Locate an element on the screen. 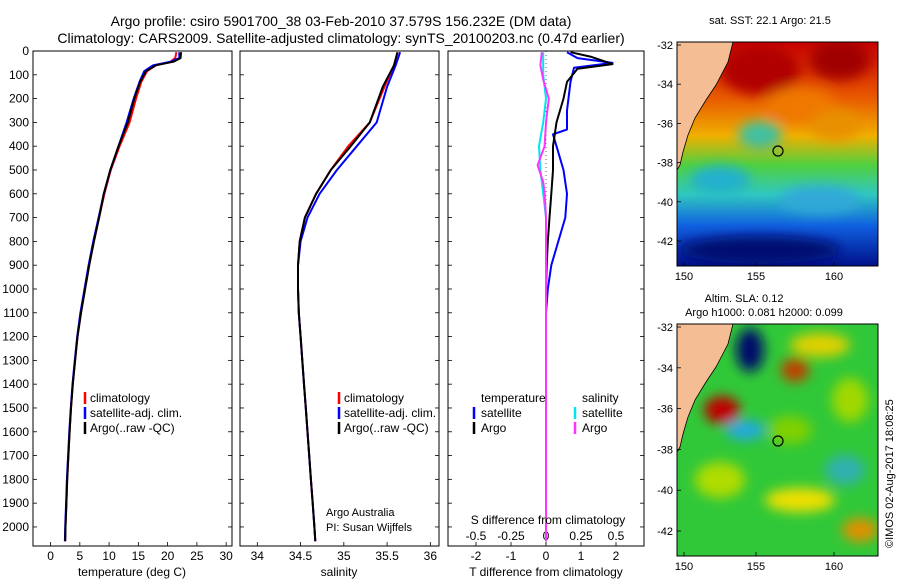  depth-tick-label: 400 is located at coordinates (19, 146).